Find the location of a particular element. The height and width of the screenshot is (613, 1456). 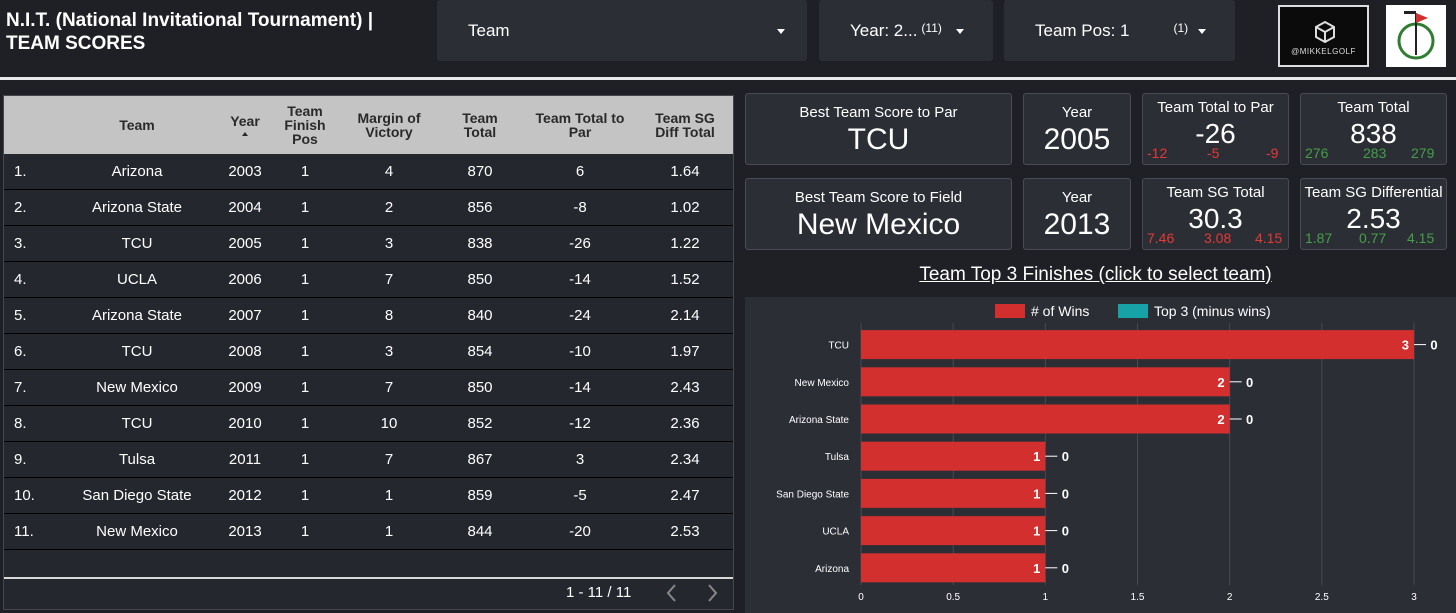

table-row: 3. TCU 2005 1 3 838 -26 1.22 is located at coordinates (368, 244).